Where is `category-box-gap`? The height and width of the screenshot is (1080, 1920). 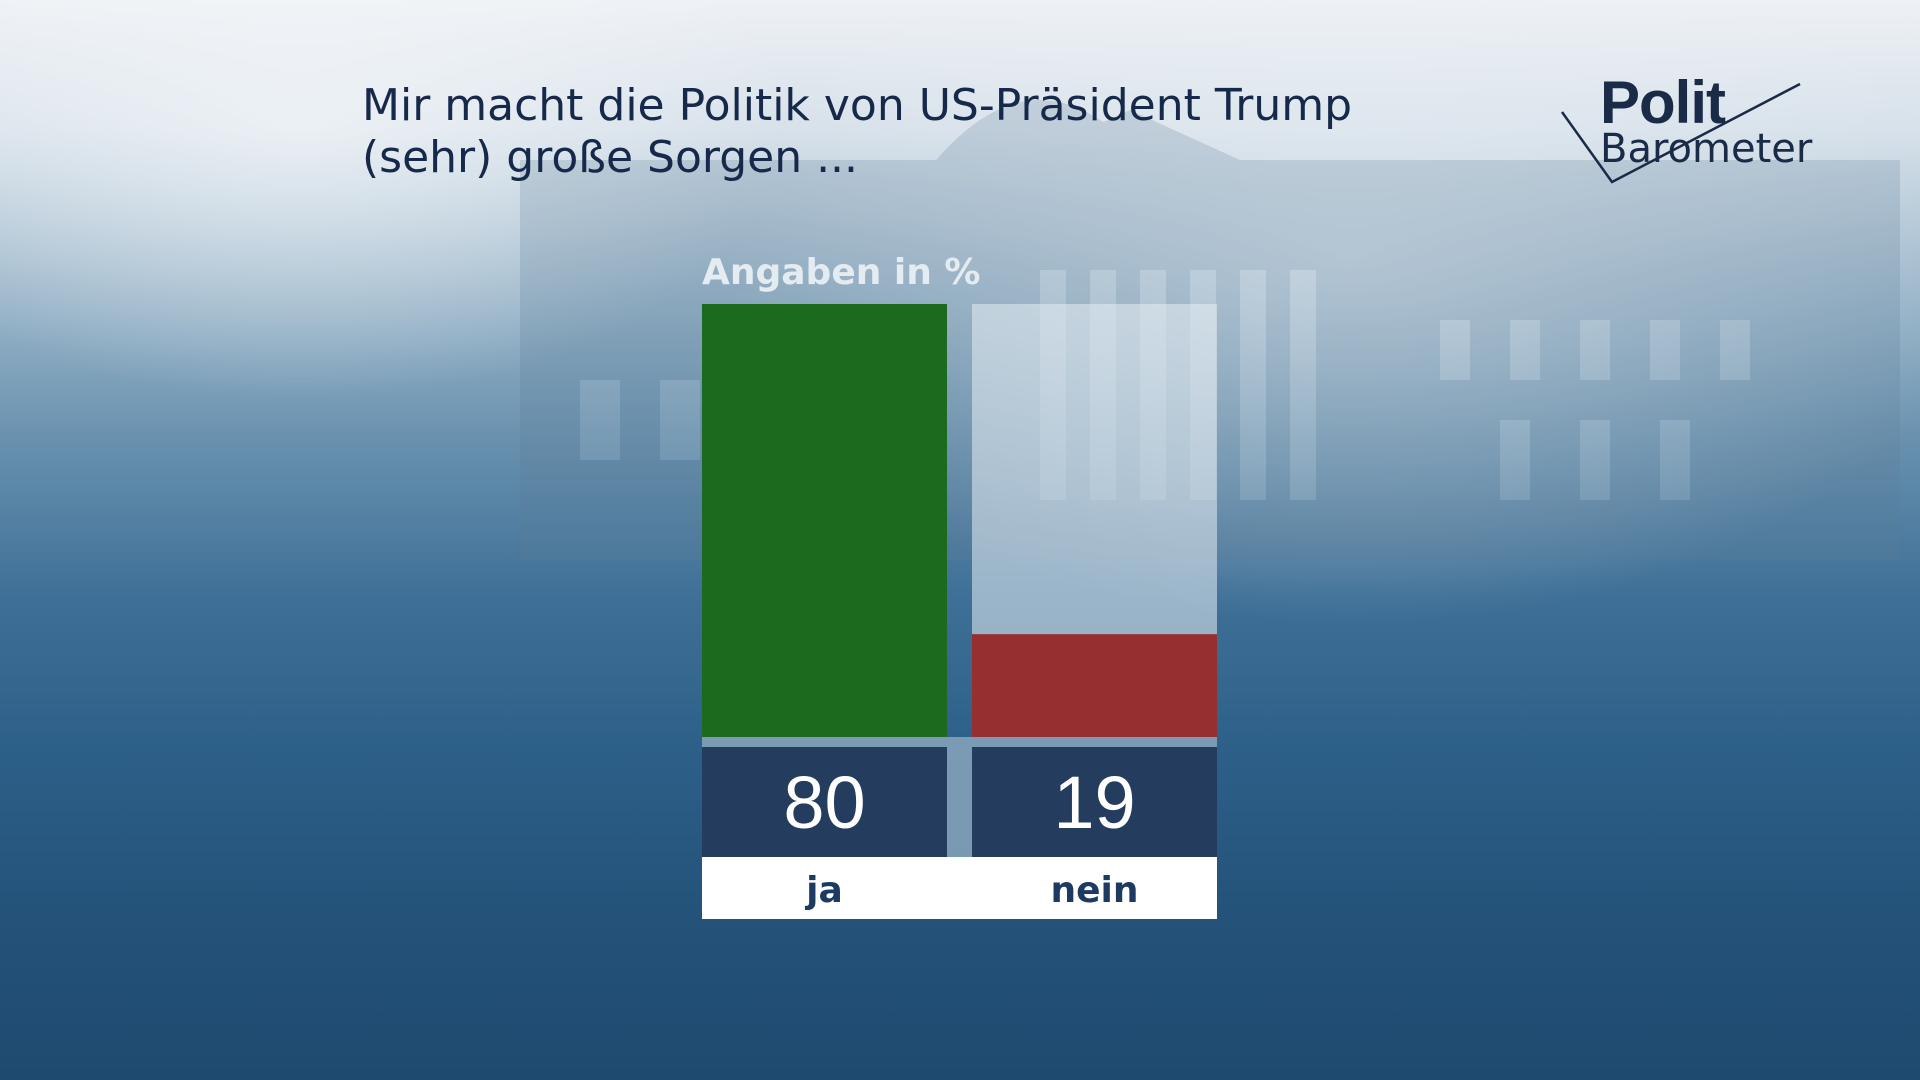
category-box-gap is located at coordinates (959, 888).